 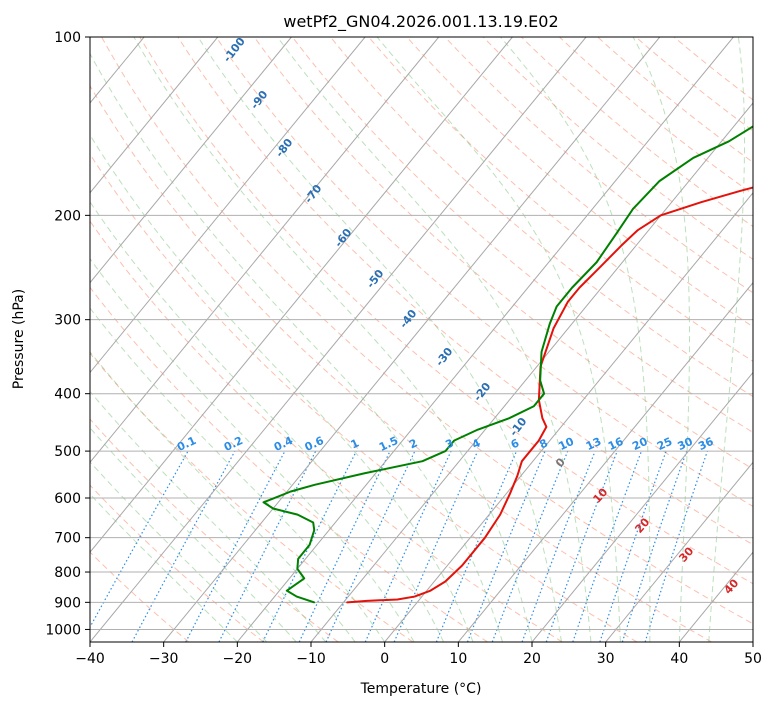 What do you see at coordinates (640, 444) in the screenshot?
I see `mixing-ratio-label: 20` at bounding box center [640, 444].